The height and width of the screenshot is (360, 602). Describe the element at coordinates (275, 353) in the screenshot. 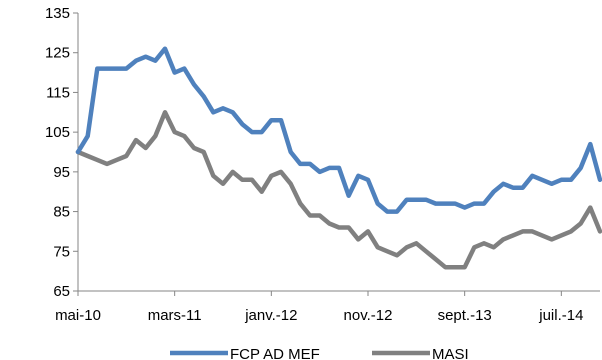

I see `legend-label-fcp-ad-mef: FCP AD MEF` at that location.